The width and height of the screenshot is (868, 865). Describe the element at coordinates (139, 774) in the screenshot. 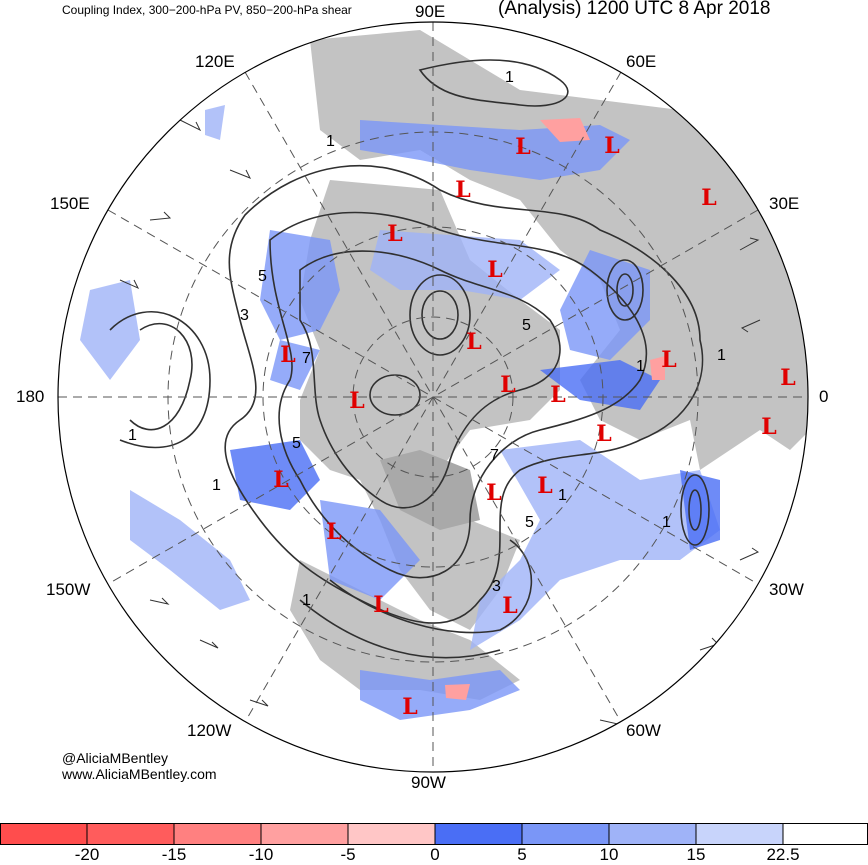

I see `credit-website: www.AliciaMBentley.com` at that location.